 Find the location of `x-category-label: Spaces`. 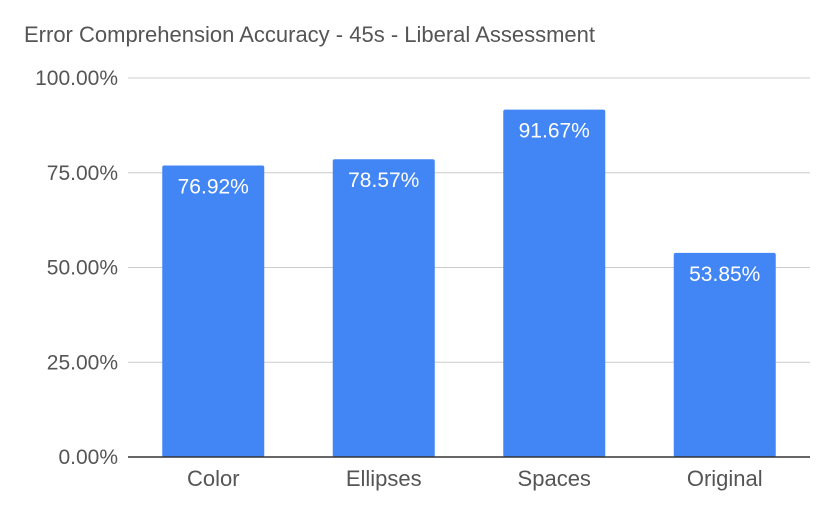

x-category-label: Spaces is located at coordinates (554, 478).